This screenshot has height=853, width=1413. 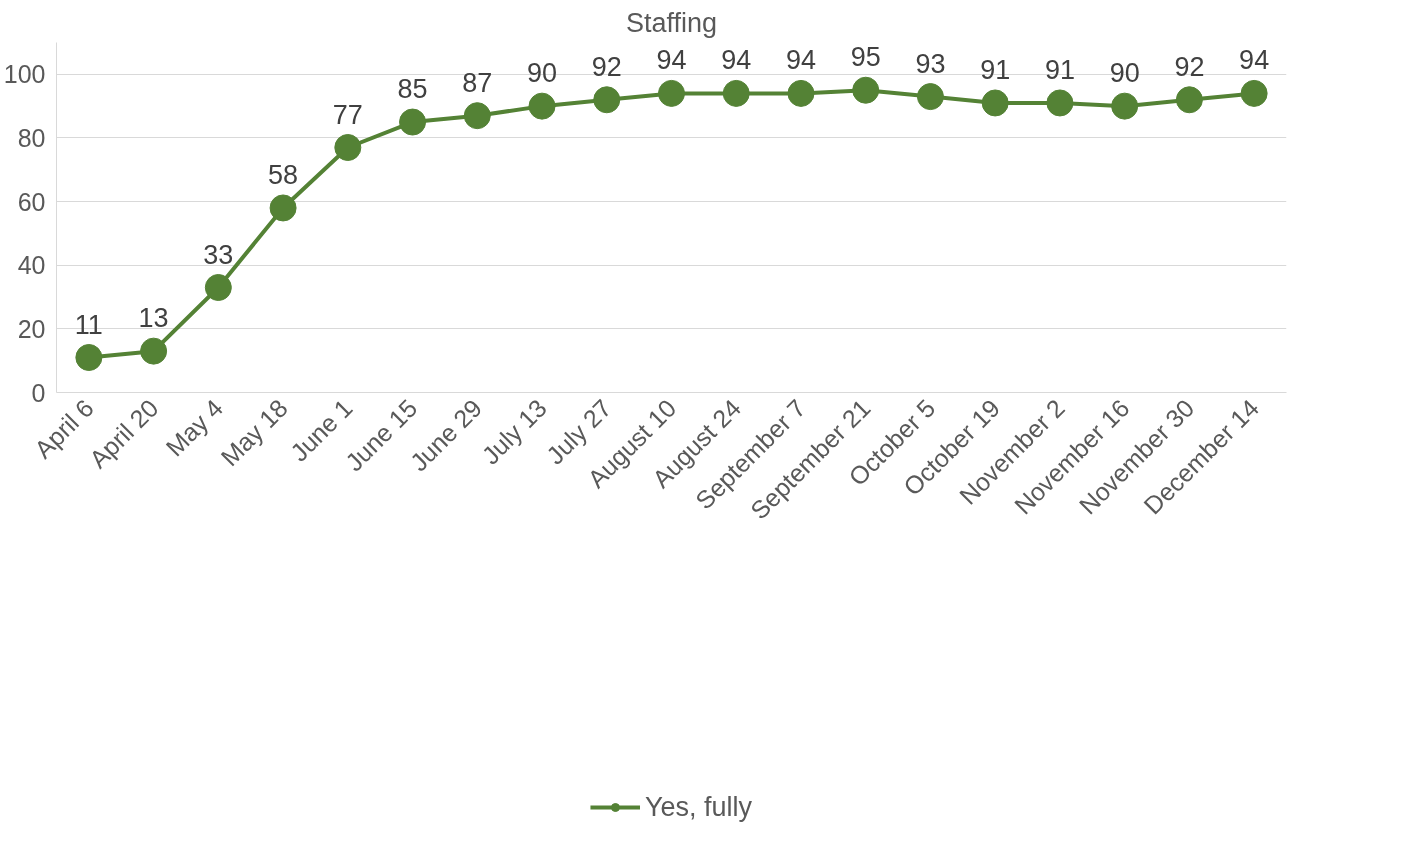 I want to click on data-label: 77, so click(x=347, y=114).